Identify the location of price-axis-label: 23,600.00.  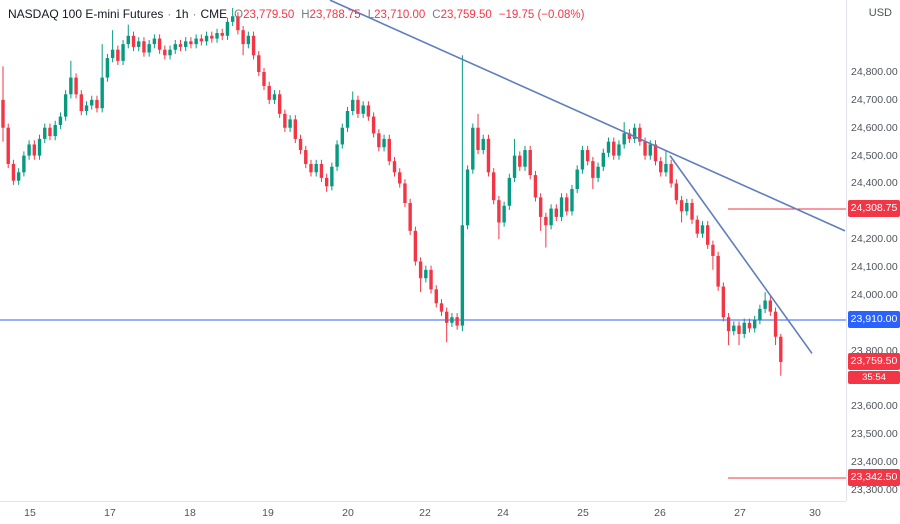
(874, 406).